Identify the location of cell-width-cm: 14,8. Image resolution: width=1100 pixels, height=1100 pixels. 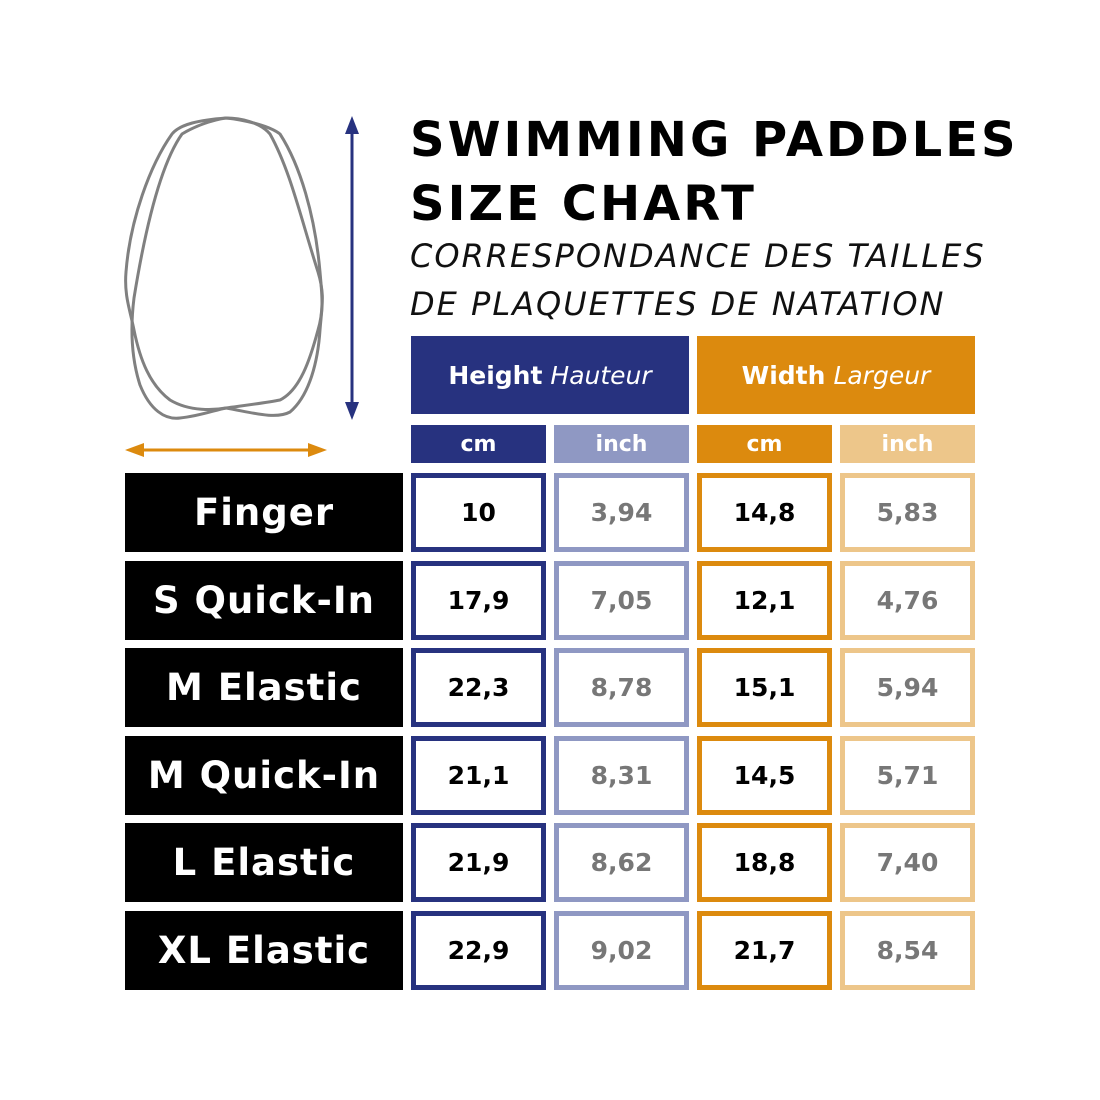
(764, 512).